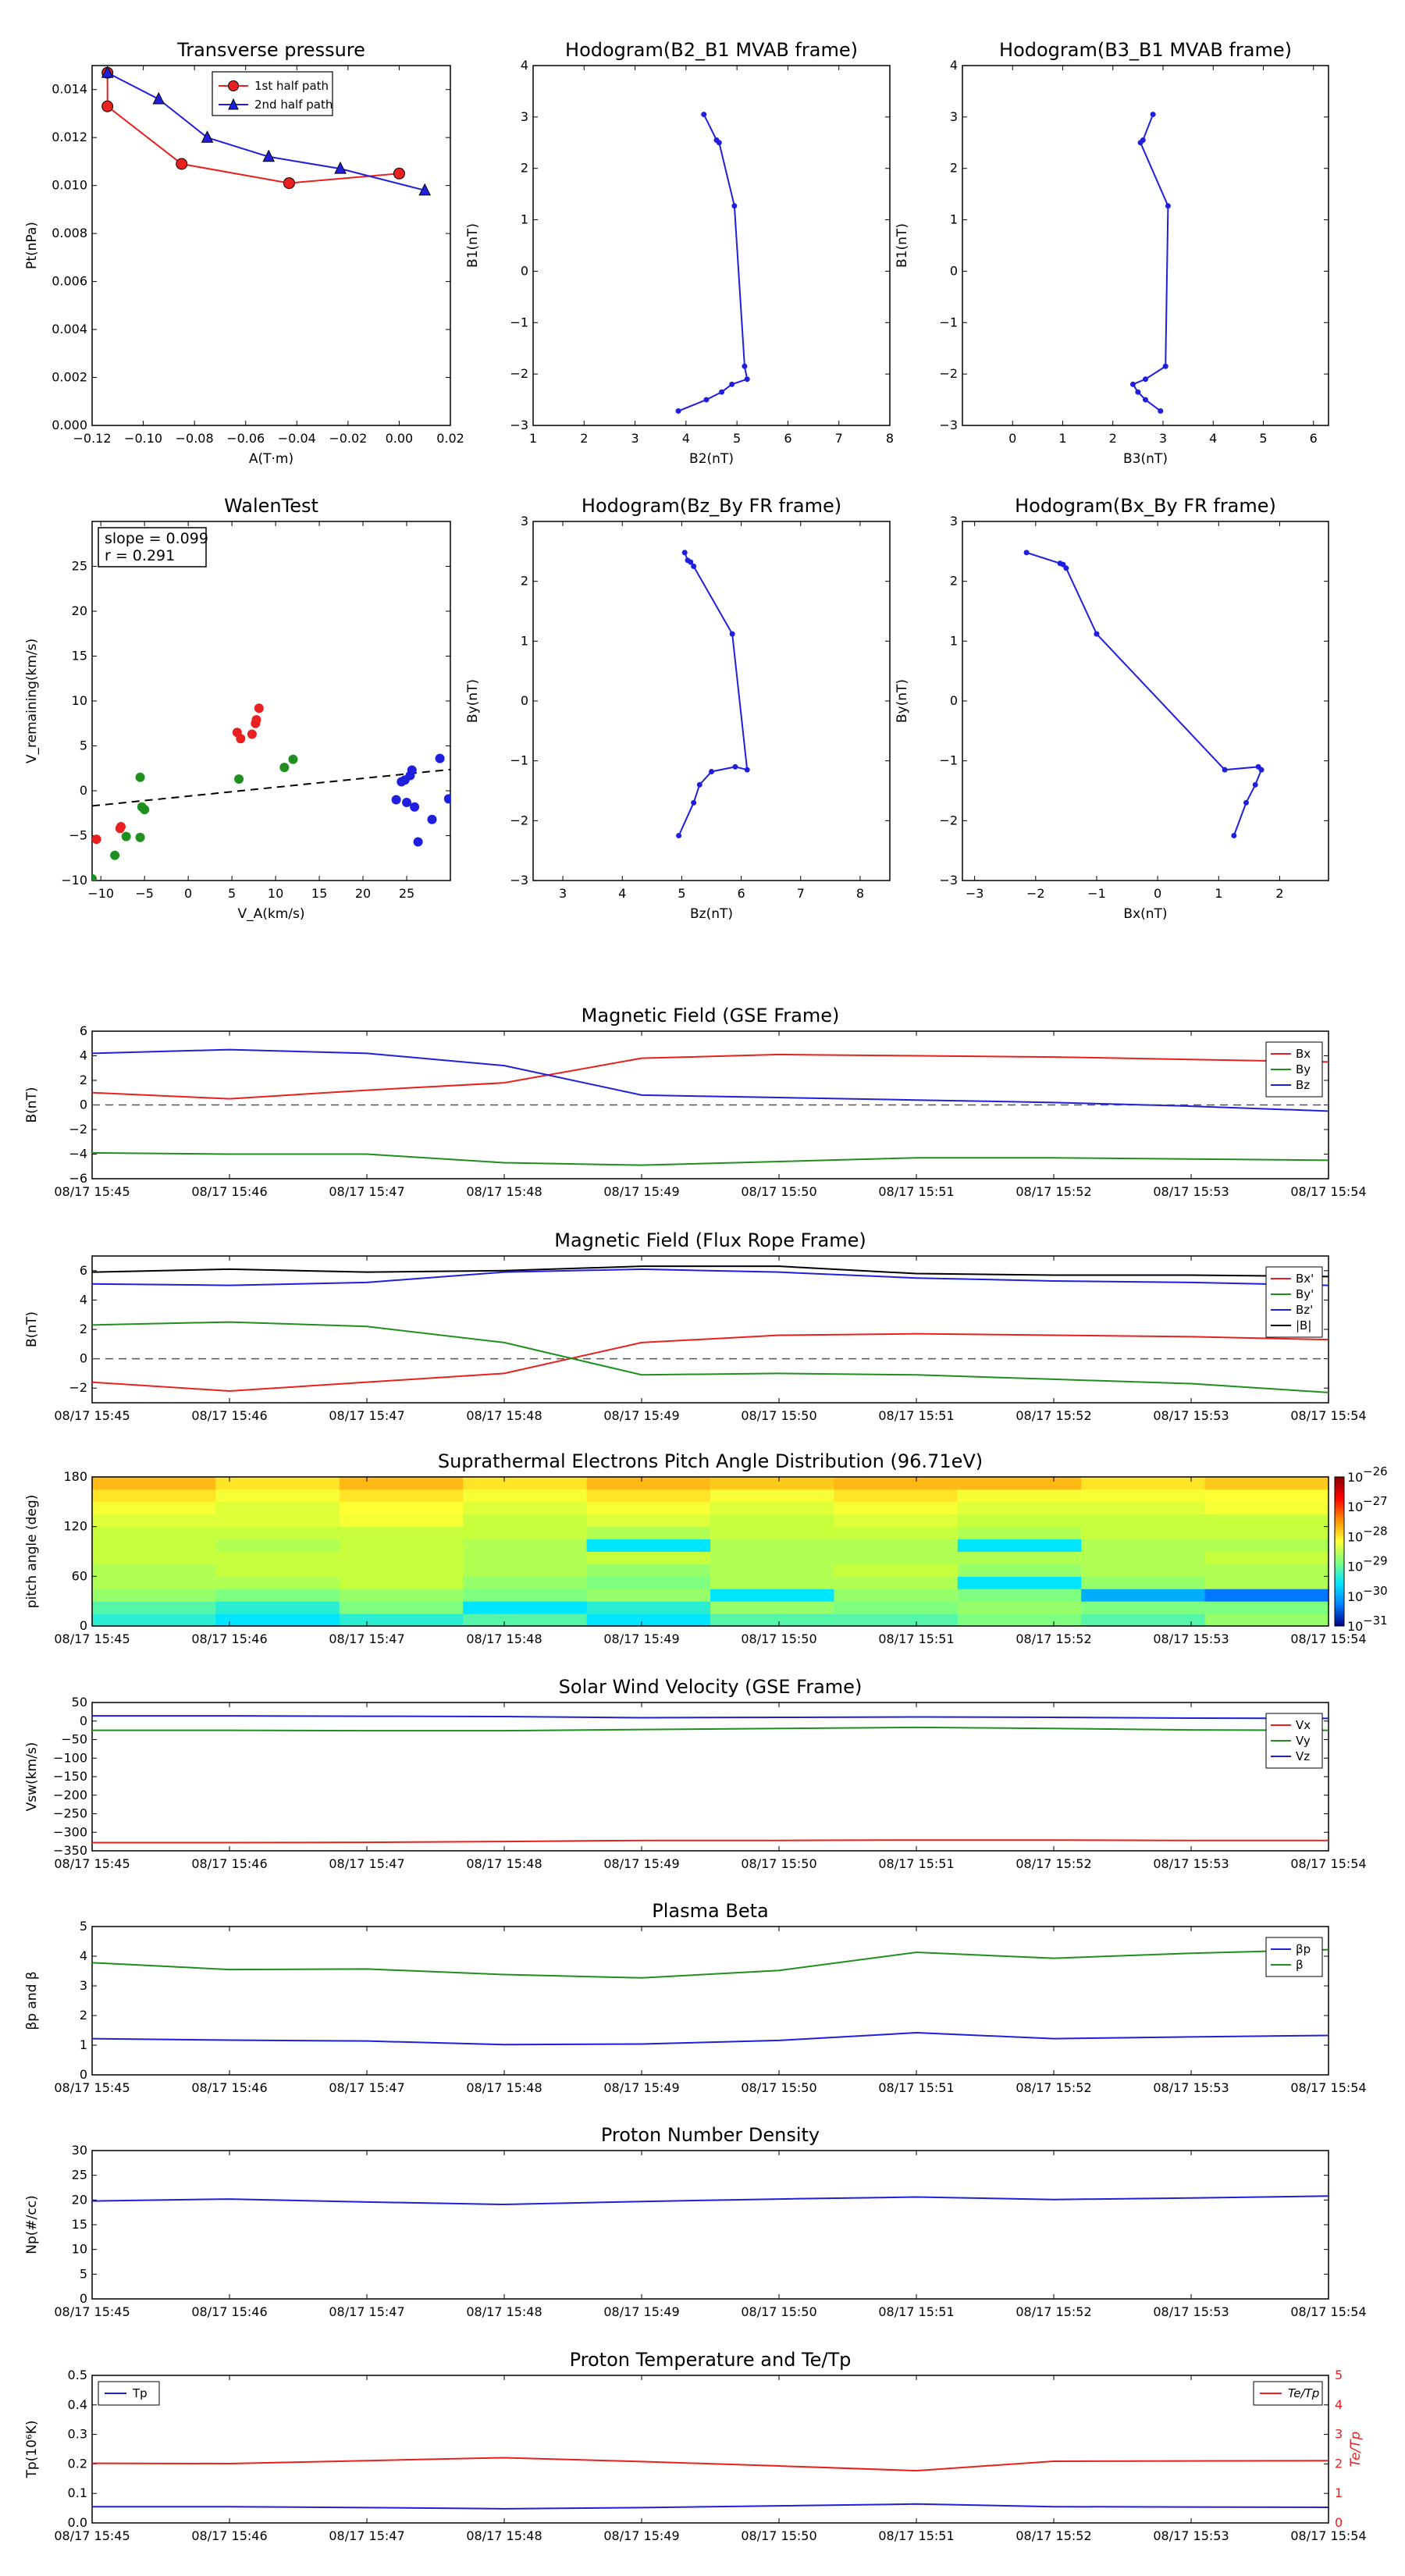 This screenshot has height=2576, width=1405. I want to click on x-axis-label: A(T·m), so click(271, 459).